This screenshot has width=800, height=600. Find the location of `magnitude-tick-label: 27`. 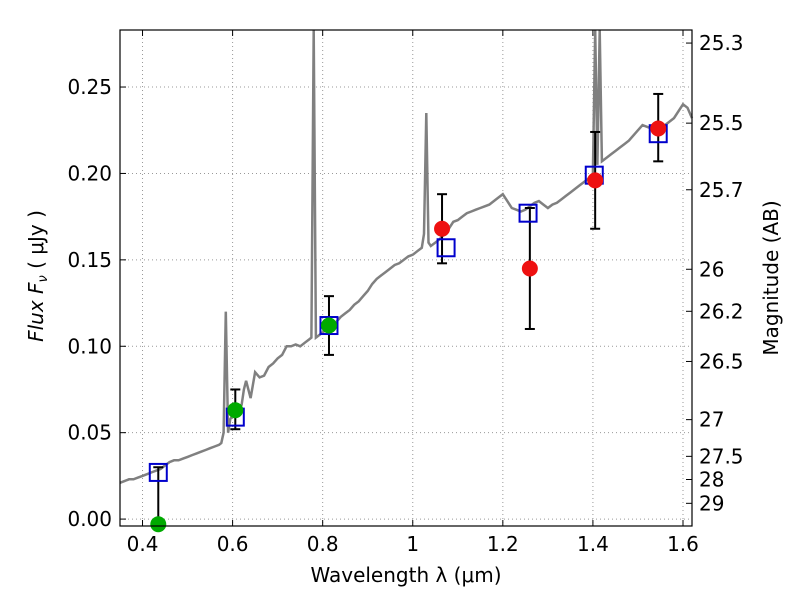

magnitude-tick-label: 27 is located at coordinates (711, 420).